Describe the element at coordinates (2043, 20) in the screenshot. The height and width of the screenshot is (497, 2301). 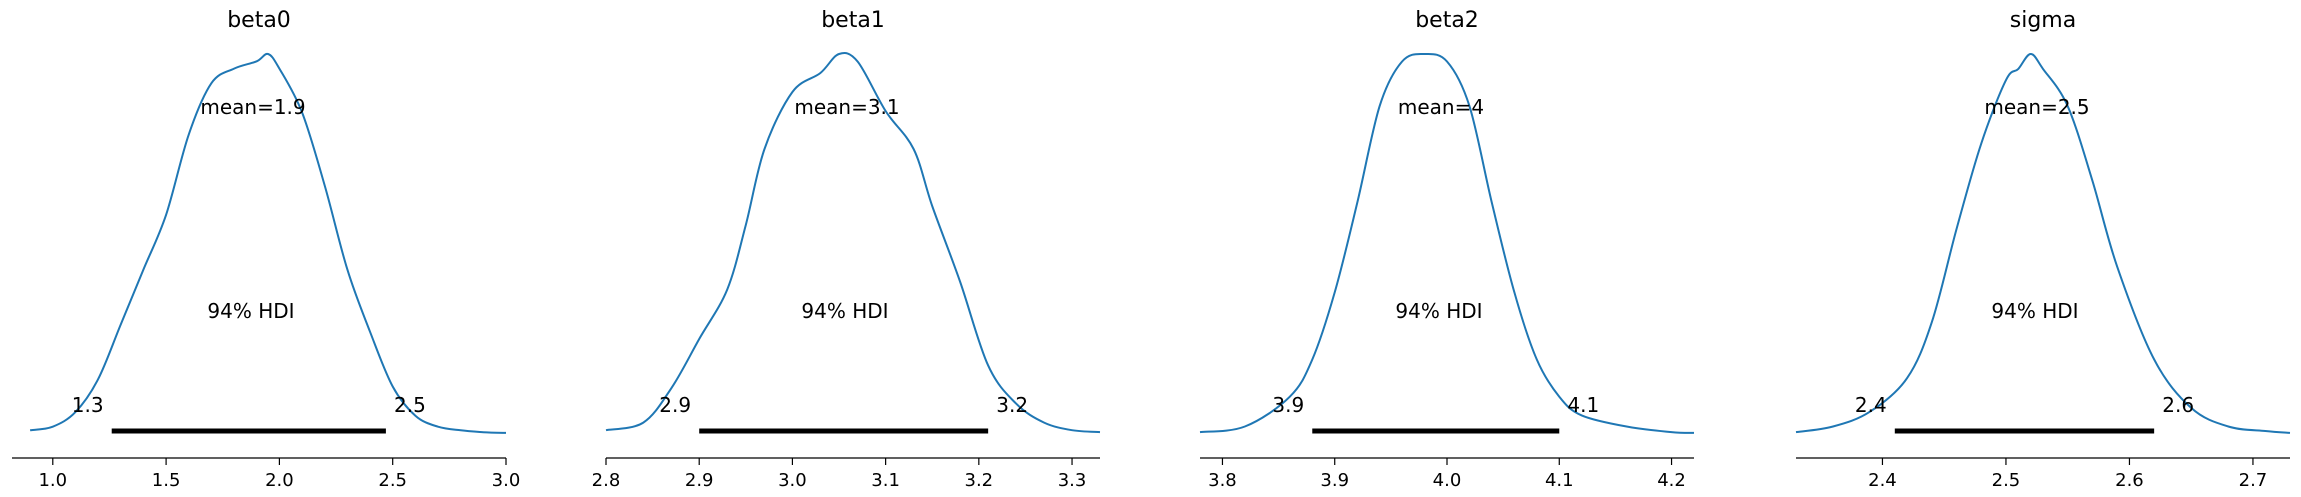
I see `panel-title: sigma` at that location.